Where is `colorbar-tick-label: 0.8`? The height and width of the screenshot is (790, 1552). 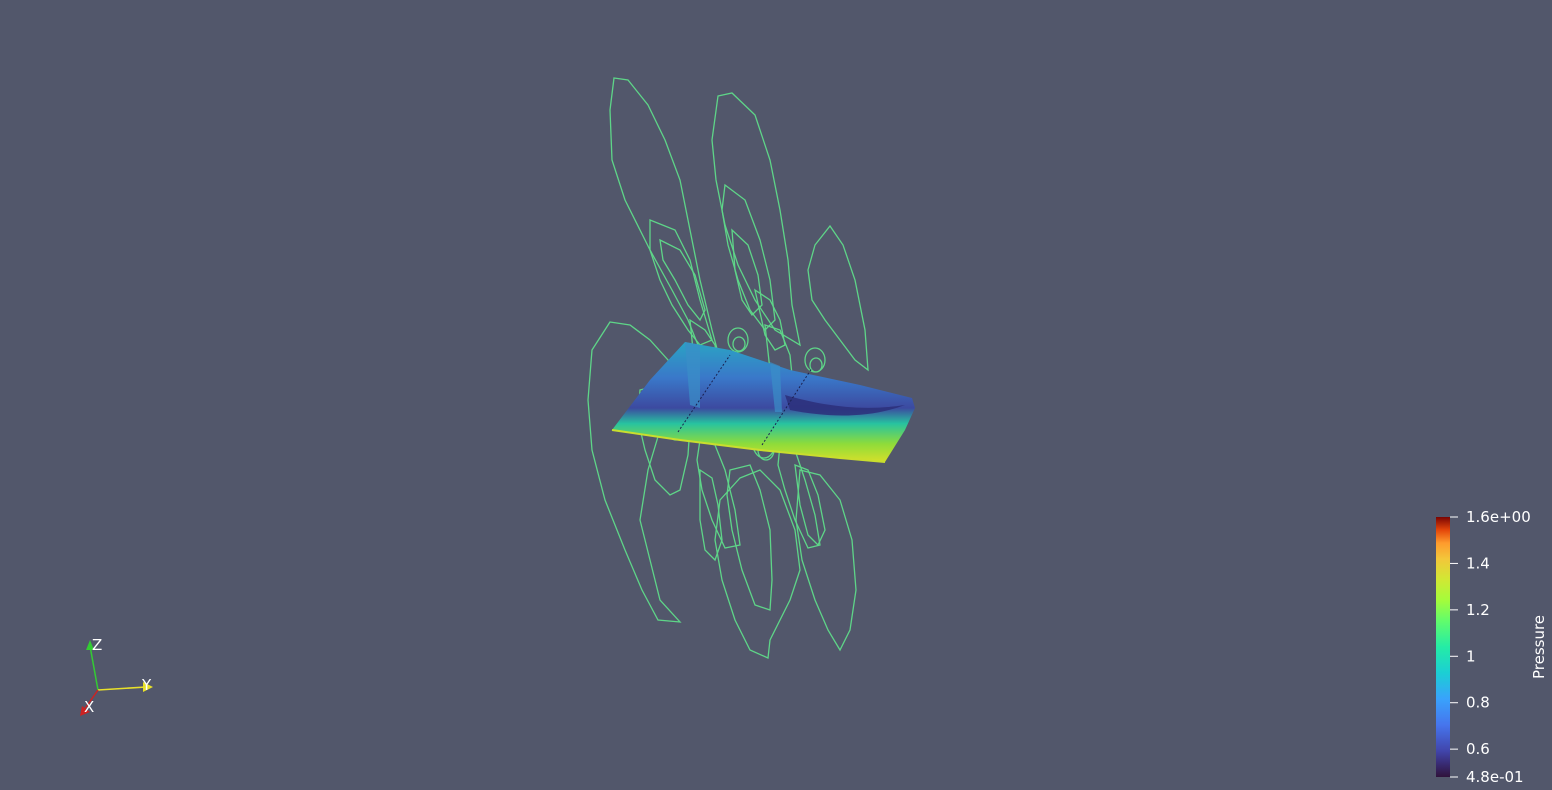 colorbar-tick-label: 0.8 is located at coordinates (1478, 703).